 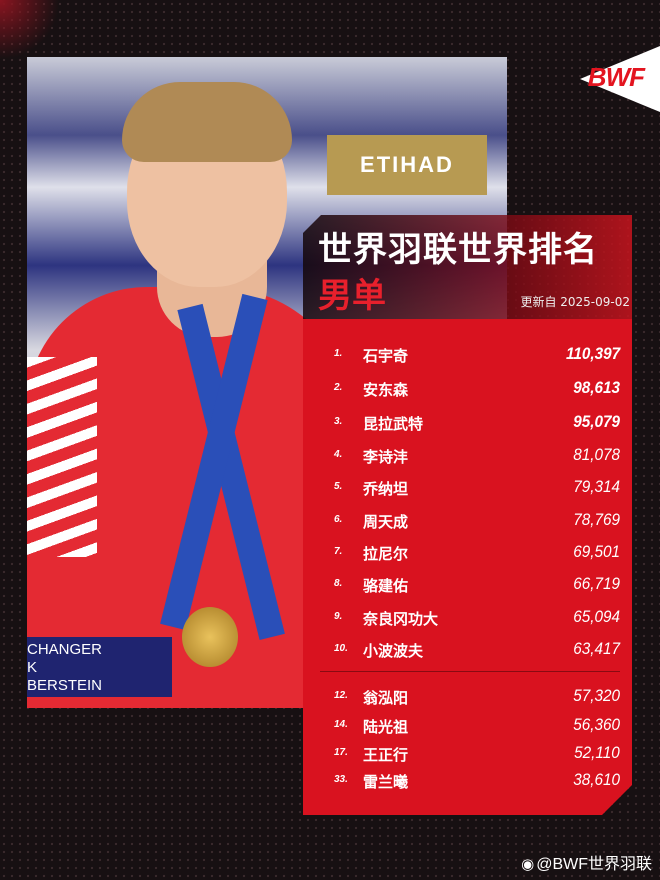 What do you see at coordinates (386, 522) in the screenshot?
I see `player-name: 周天成` at bounding box center [386, 522].